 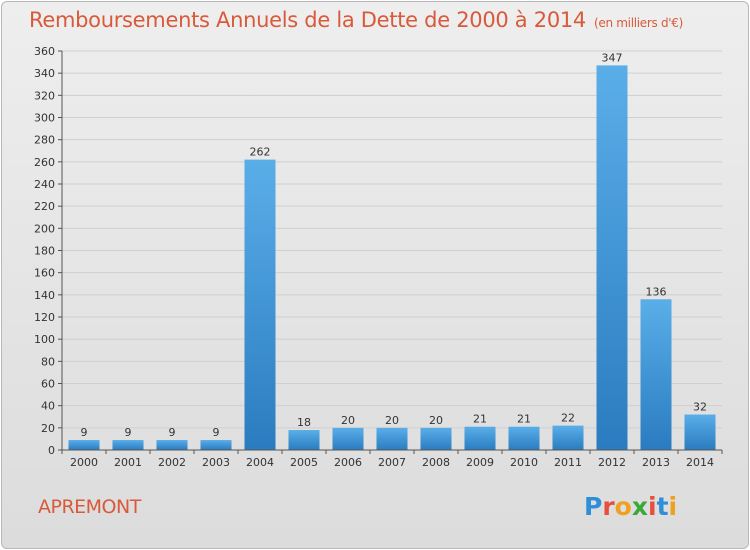 I want to click on y-tick-label: 80, so click(x=48, y=361).